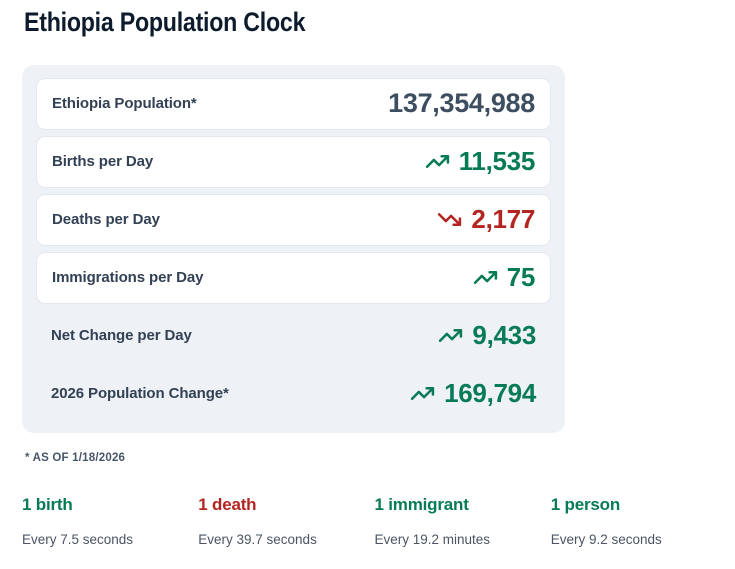  Describe the element at coordinates (639, 521) in the screenshot. I see `frequency-stat: 1 person Every 9.2 seconds` at that location.